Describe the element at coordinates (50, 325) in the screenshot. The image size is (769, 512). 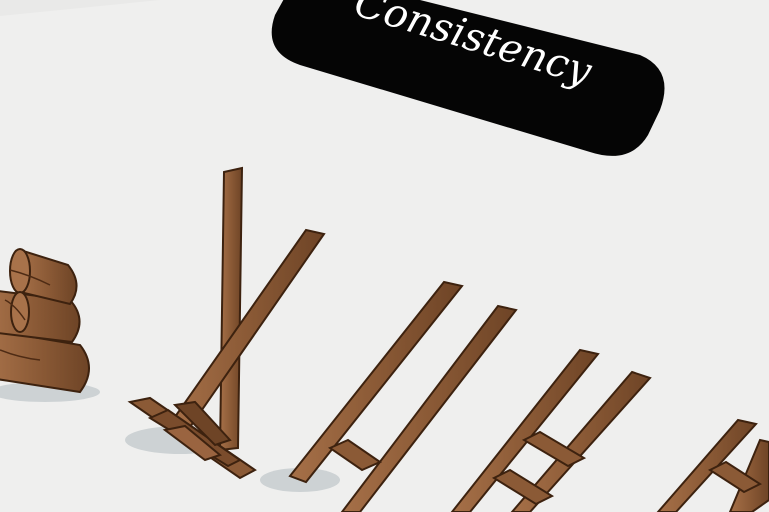
I see `log-pile-icon` at that location.